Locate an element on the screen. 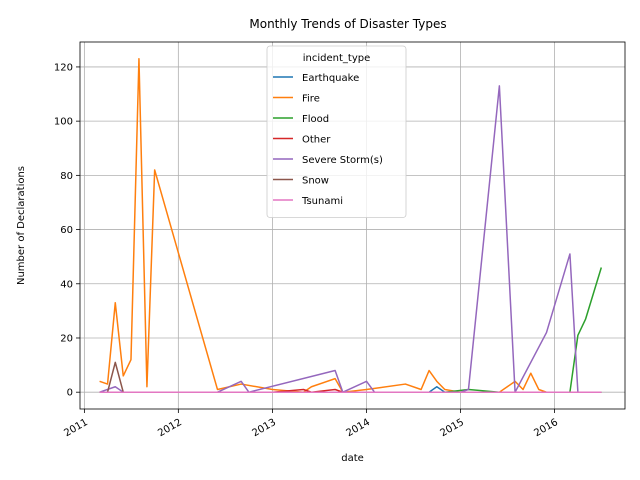 The image size is (640, 480). y-axis-label: Number of Declarations is located at coordinates (21, 225).